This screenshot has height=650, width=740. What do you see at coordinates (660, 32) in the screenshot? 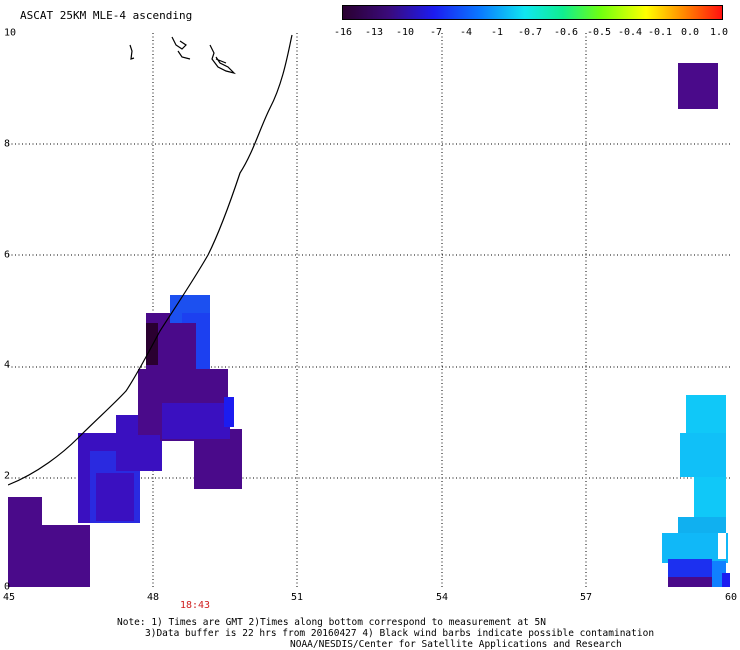
I see `colorbar-tick: -0.1` at bounding box center [660, 32].